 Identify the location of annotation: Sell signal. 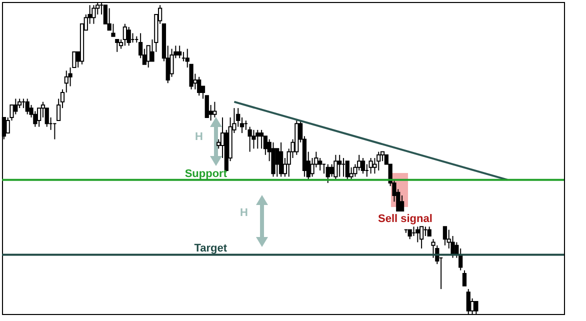
(405, 219).